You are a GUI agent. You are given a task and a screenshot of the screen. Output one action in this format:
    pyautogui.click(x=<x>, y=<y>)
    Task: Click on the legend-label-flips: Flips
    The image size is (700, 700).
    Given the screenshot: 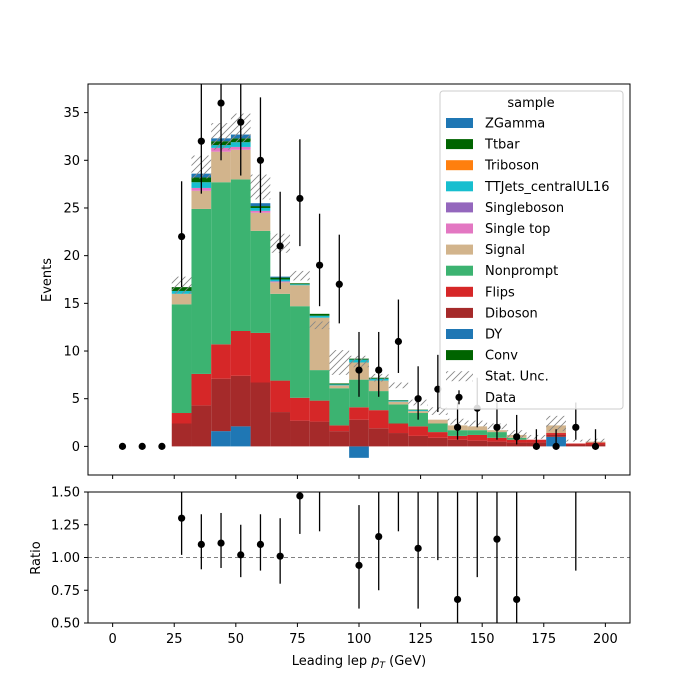 What is the action you would take?
    pyautogui.click(x=500, y=292)
    